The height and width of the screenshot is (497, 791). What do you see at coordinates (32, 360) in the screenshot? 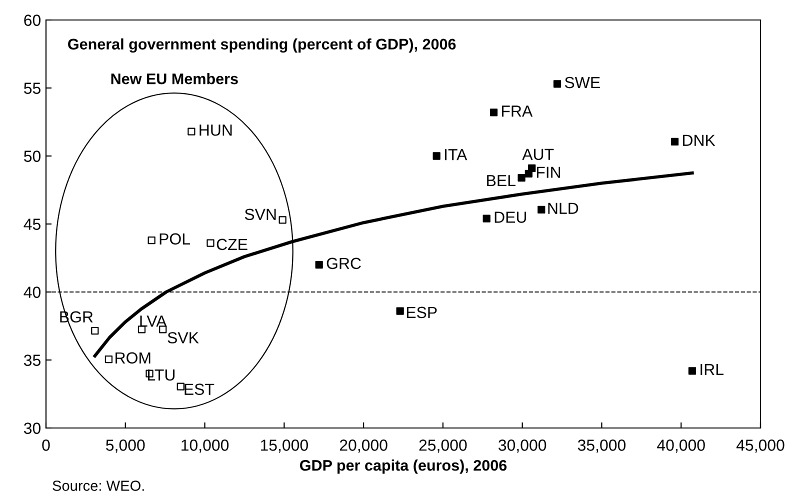
I see `y-tick-label: 35` at bounding box center [32, 360].